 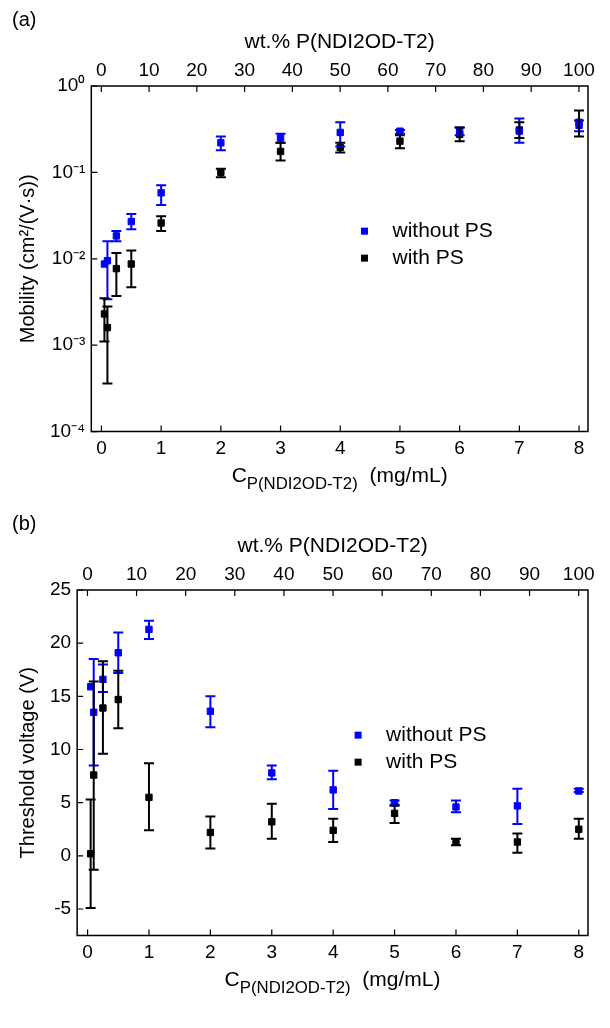 What do you see at coordinates (24, 18) in the screenshot?
I see `chart-title: (a)` at bounding box center [24, 18].